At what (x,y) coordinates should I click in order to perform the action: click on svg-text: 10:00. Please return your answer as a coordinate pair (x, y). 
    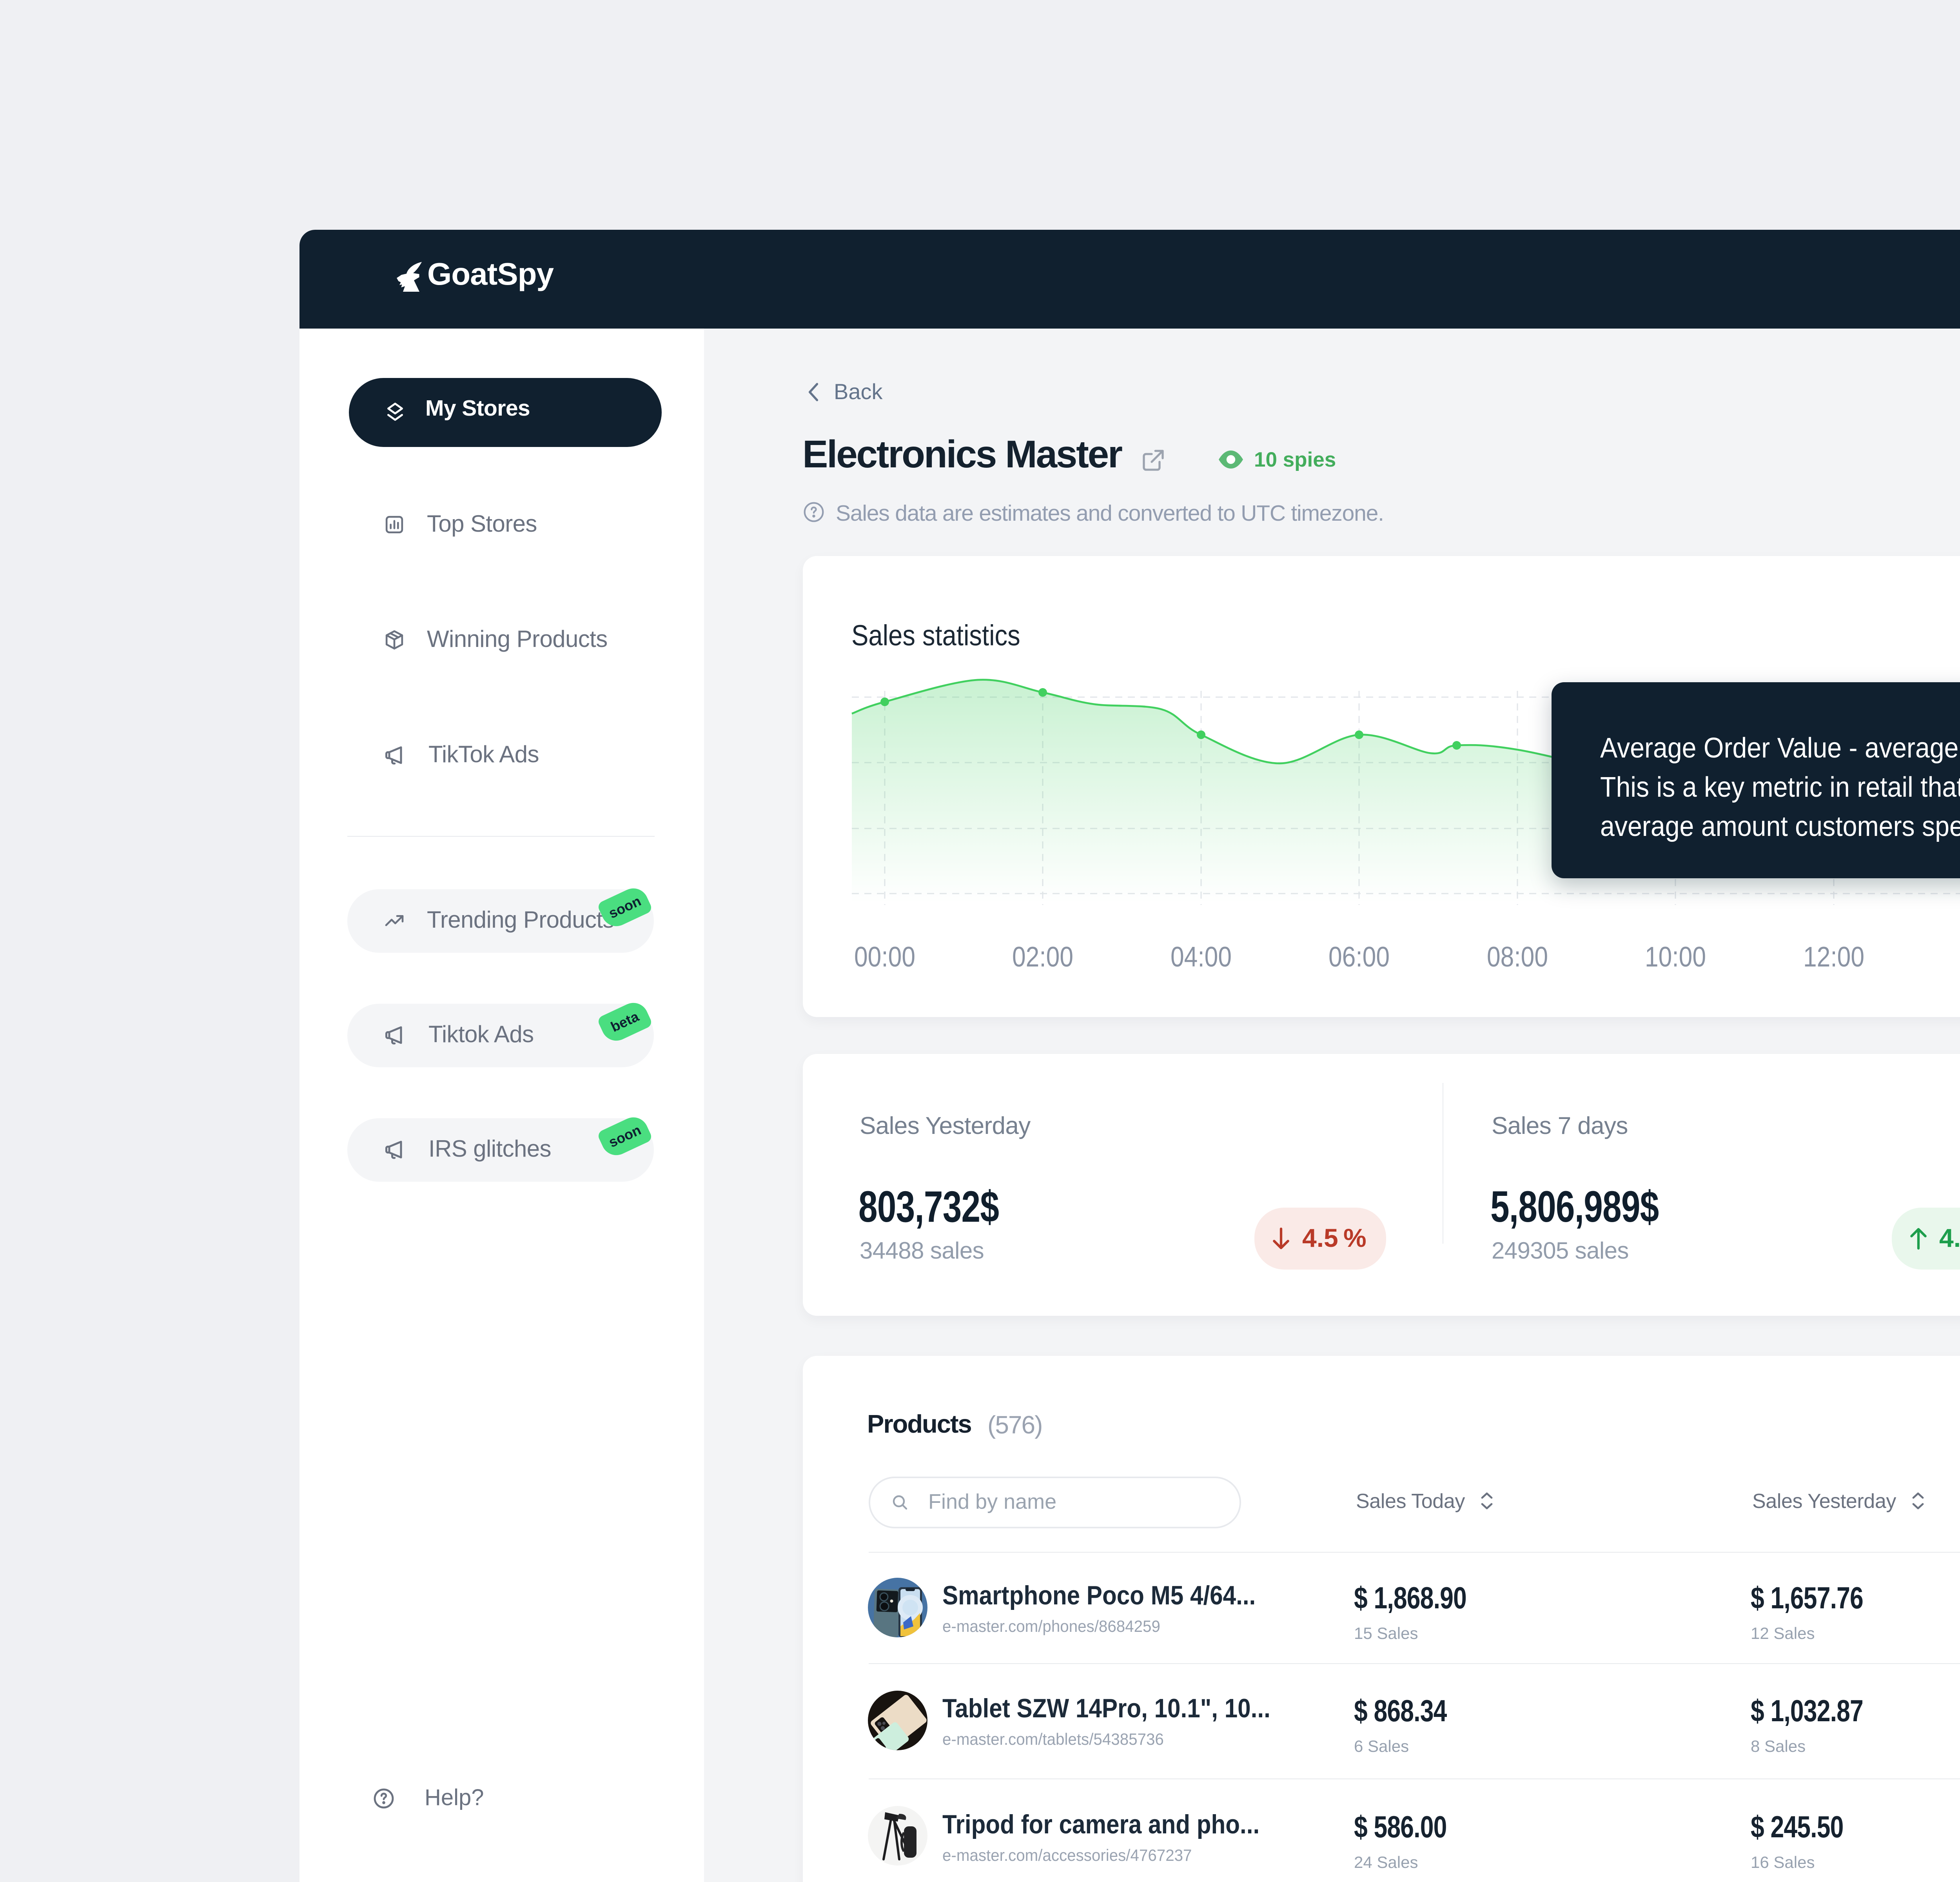
    Looking at the image, I should click on (1675, 956).